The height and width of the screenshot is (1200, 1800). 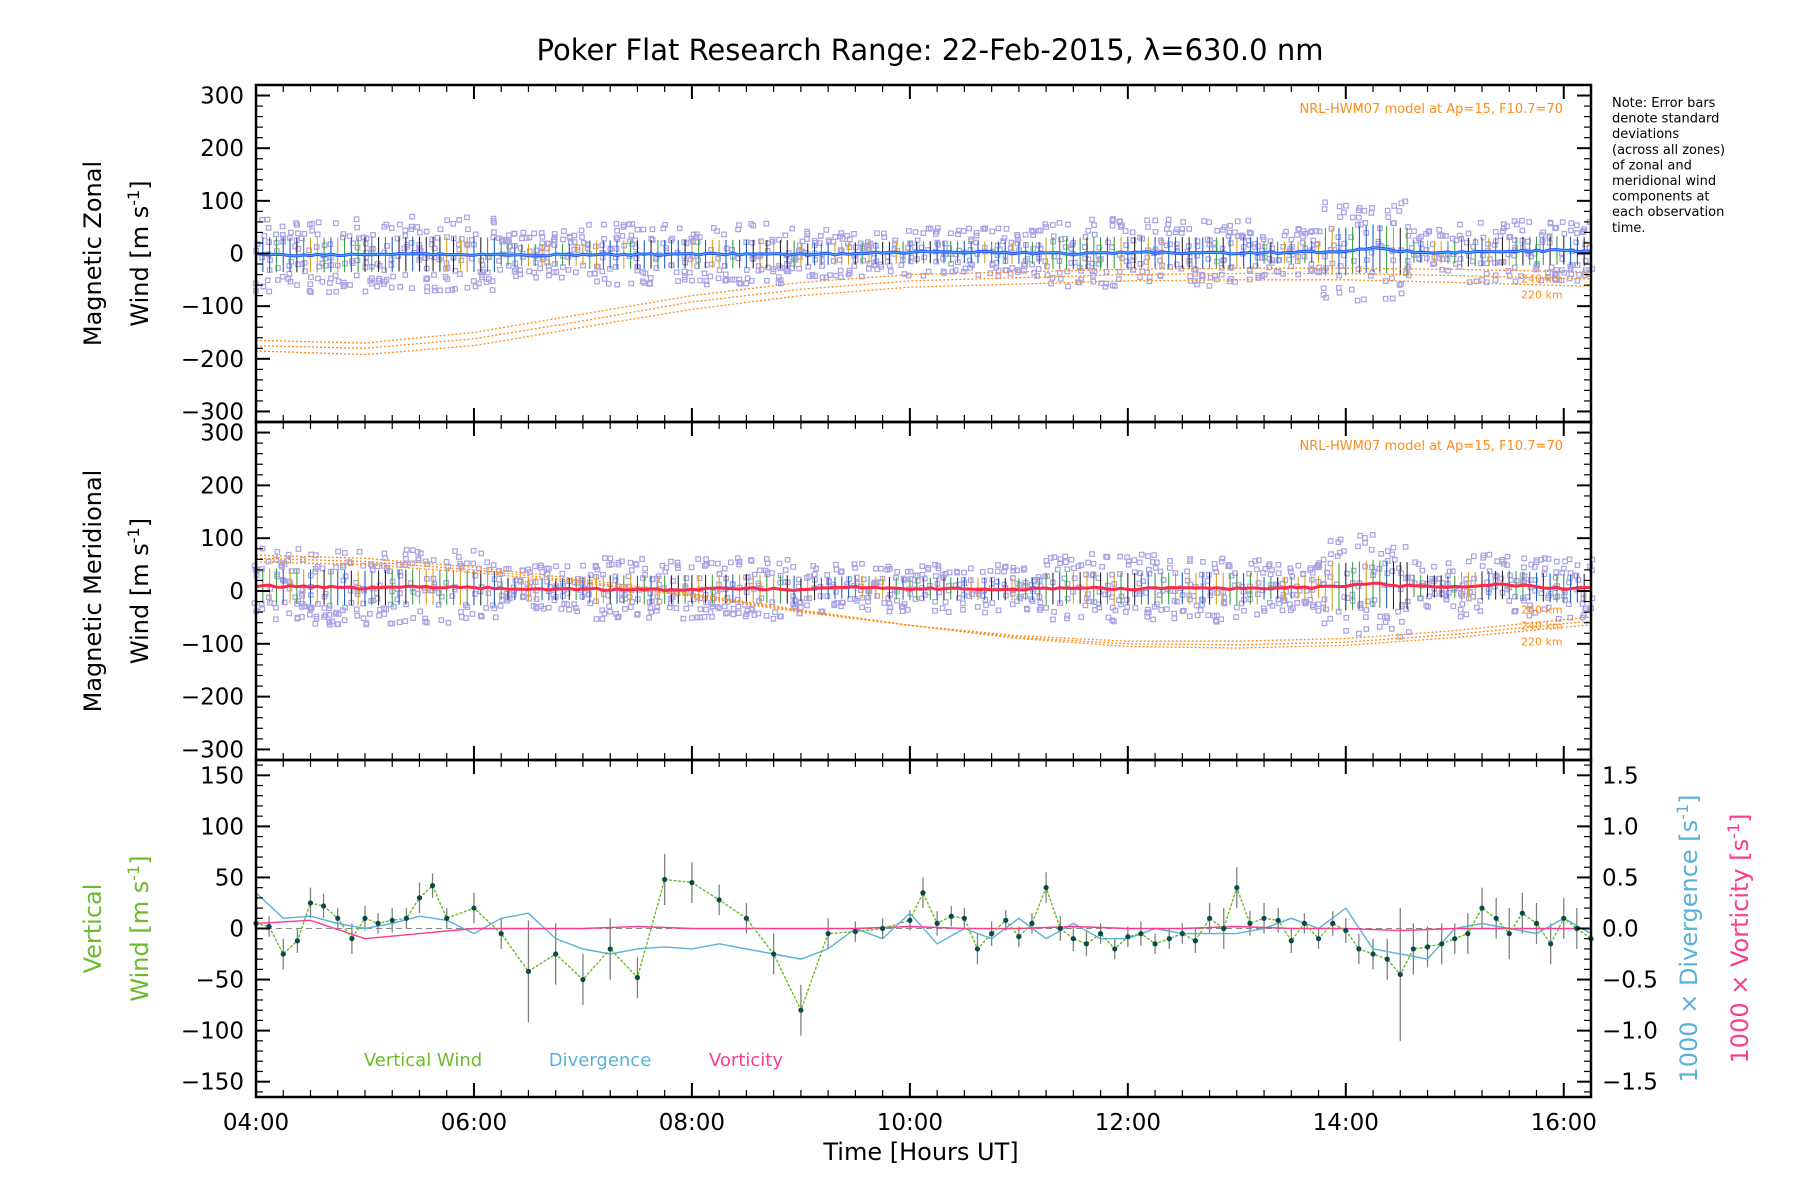 What do you see at coordinates (139, 591) in the screenshot?
I see `y-axis-title: Wind [m s-1]` at bounding box center [139, 591].